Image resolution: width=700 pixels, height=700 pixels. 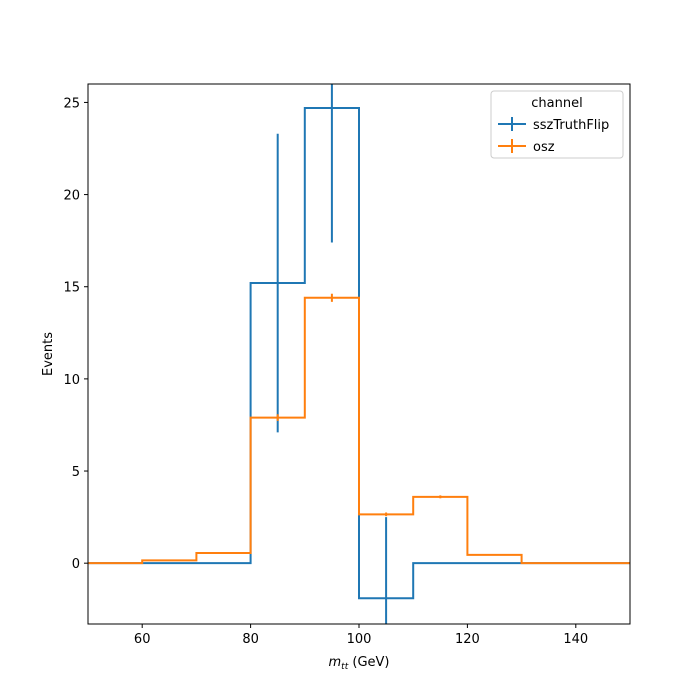 I want to click on y-tick-label: 20, so click(x=71, y=196).